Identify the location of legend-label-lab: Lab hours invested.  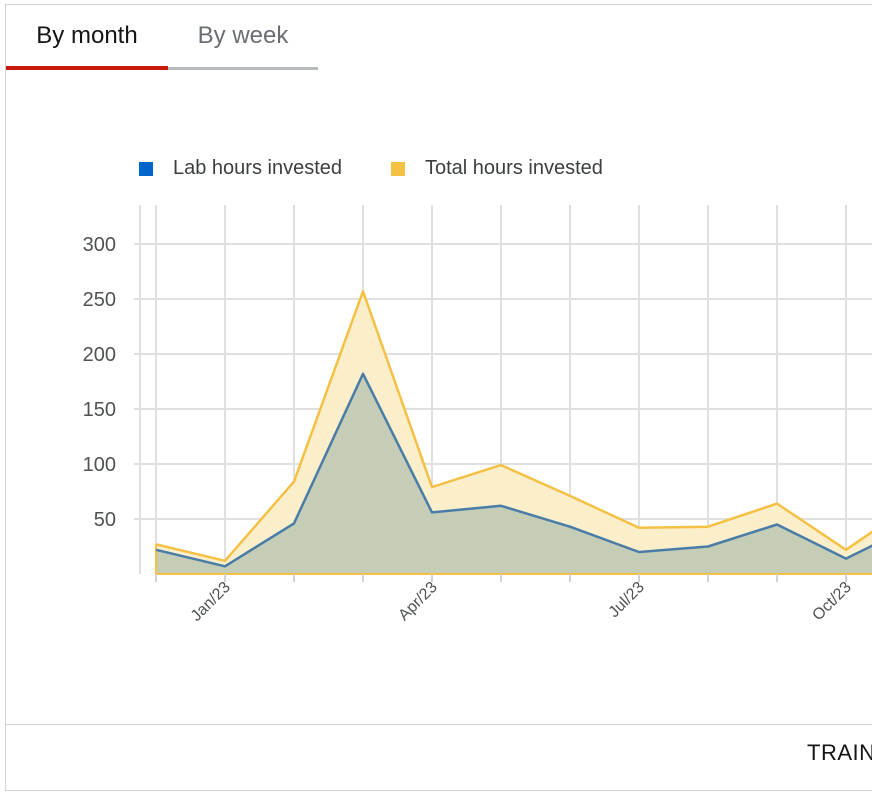
(258, 168).